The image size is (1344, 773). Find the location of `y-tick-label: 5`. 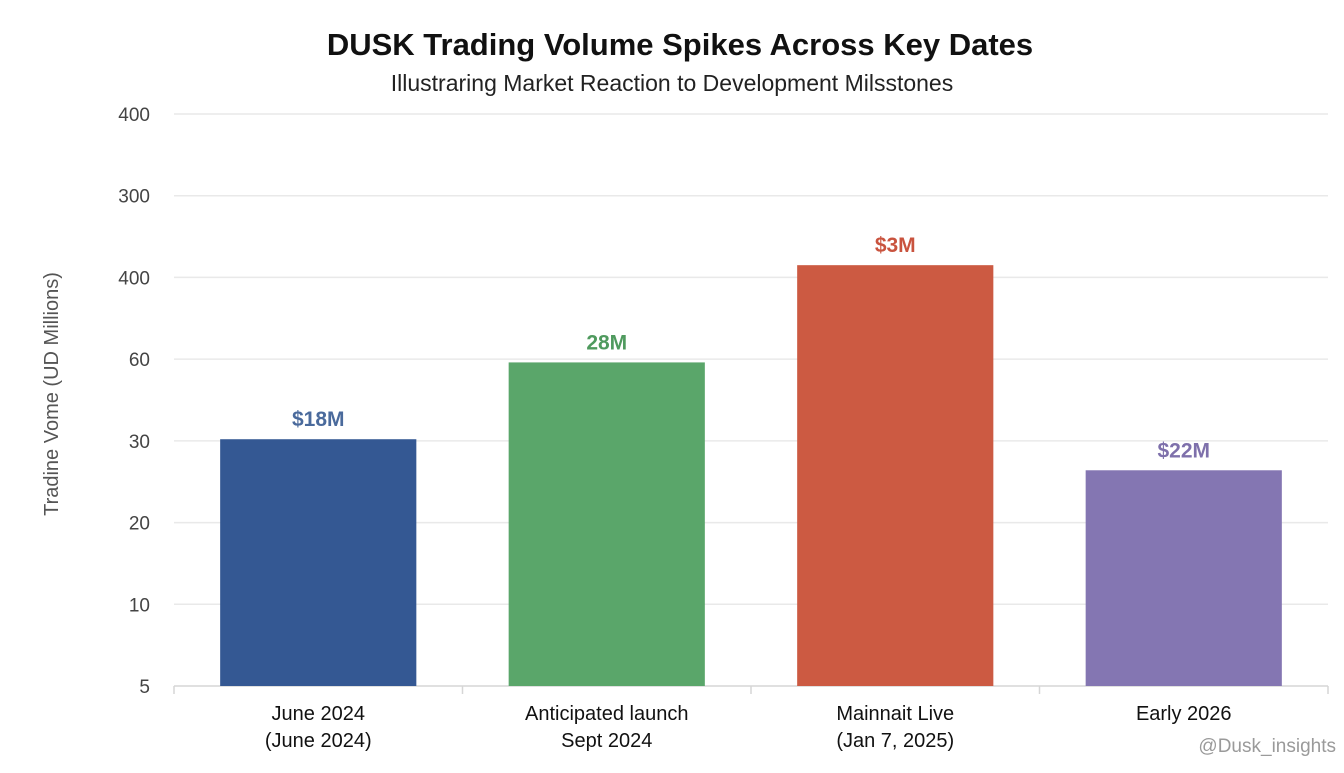

y-tick-label: 5 is located at coordinates (144, 687).